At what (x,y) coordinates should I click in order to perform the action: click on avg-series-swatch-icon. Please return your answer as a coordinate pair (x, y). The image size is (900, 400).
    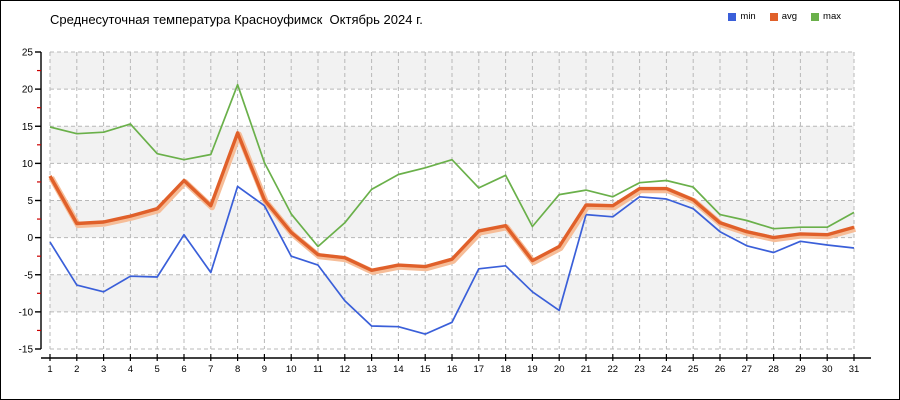
    Looking at the image, I should click on (773, 16).